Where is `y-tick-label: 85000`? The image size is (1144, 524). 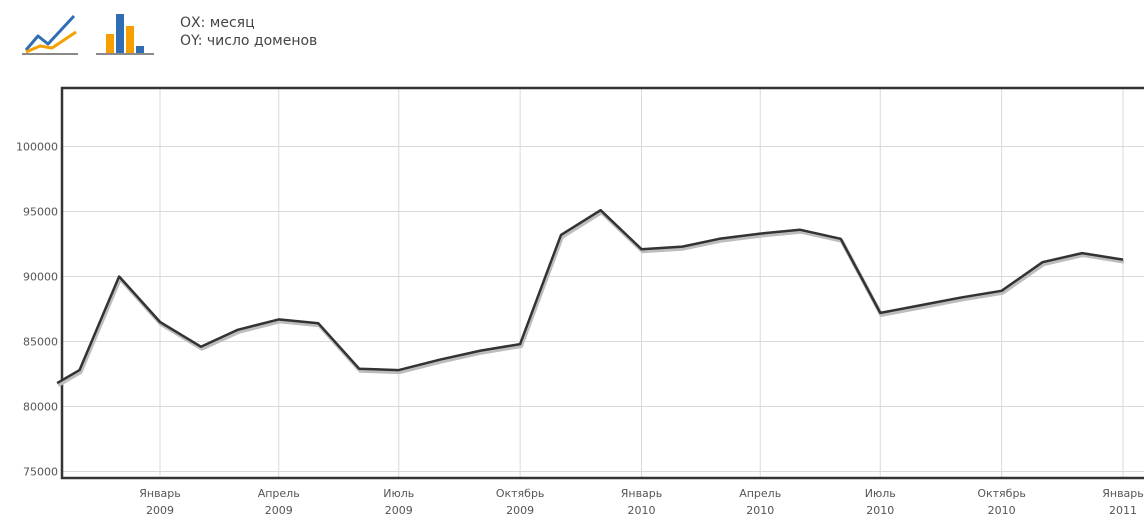 y-tick-label: 85000 is located at coordinates (40, 342).